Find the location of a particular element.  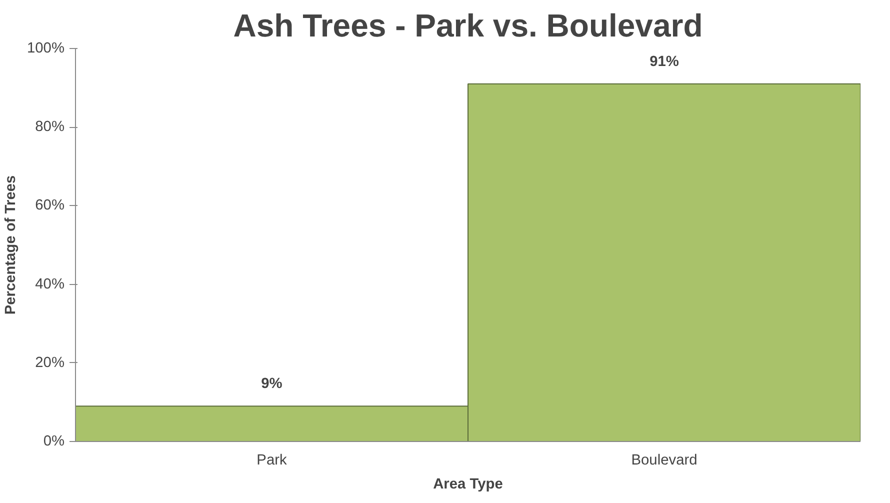

x-tick-label: Boulevard is located at coordinates (664, 460).